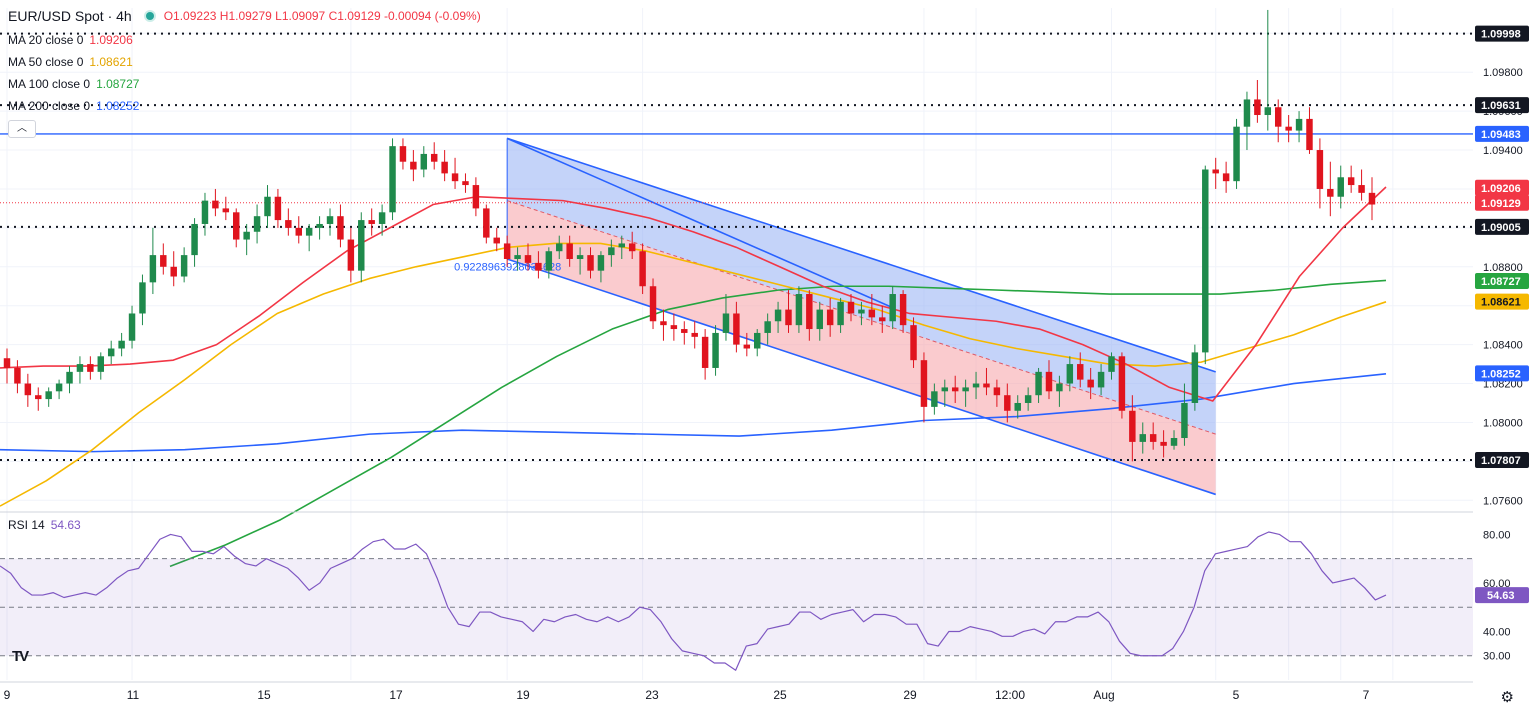 This screenshot has width=1536, height=711. I want to click on time-tick-label: Aug, so click(1103, 695).